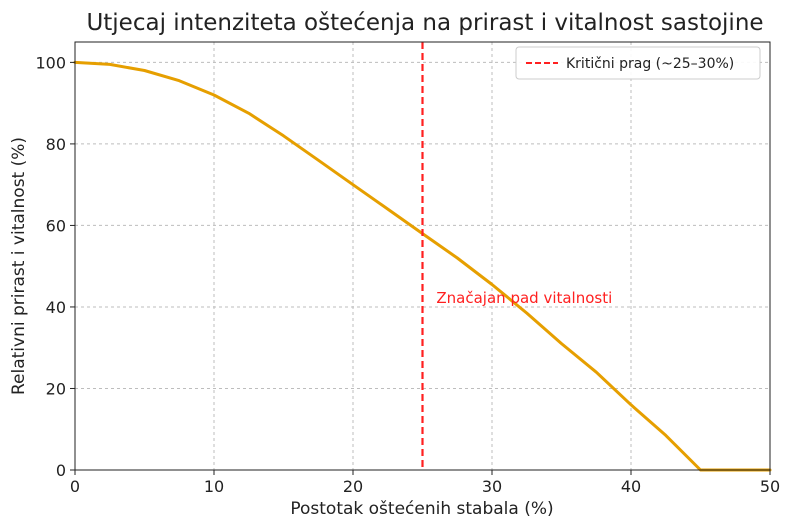 This screenshot has width=800, height=530. What do you see at coordinates (56, 307) in the screenshot?
I see `y-tick-label: 40` at bounding box center [56, 307].